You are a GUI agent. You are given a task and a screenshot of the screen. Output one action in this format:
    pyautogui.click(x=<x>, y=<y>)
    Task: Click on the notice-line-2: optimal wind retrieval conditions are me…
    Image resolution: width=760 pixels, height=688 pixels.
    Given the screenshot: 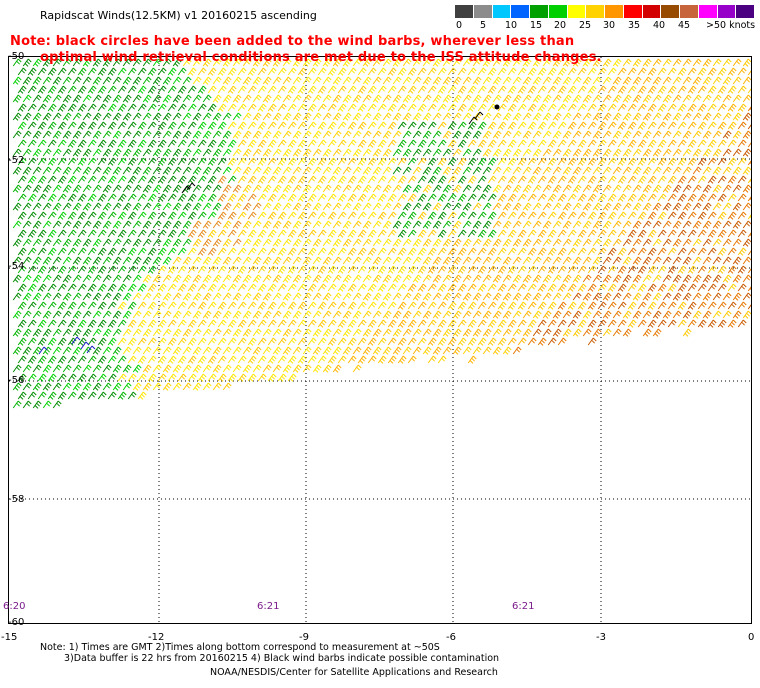 What is the action you would take?
    pyautogui.click(x=321, y=57)
    